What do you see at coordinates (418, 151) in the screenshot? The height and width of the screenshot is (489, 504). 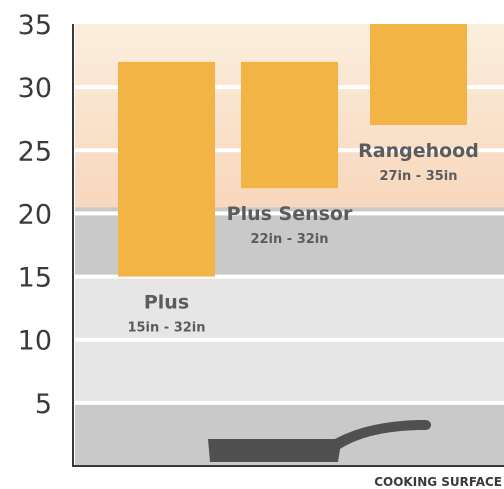 I see `bar-name-label: Rangehood` at bounding box center [418, 151].